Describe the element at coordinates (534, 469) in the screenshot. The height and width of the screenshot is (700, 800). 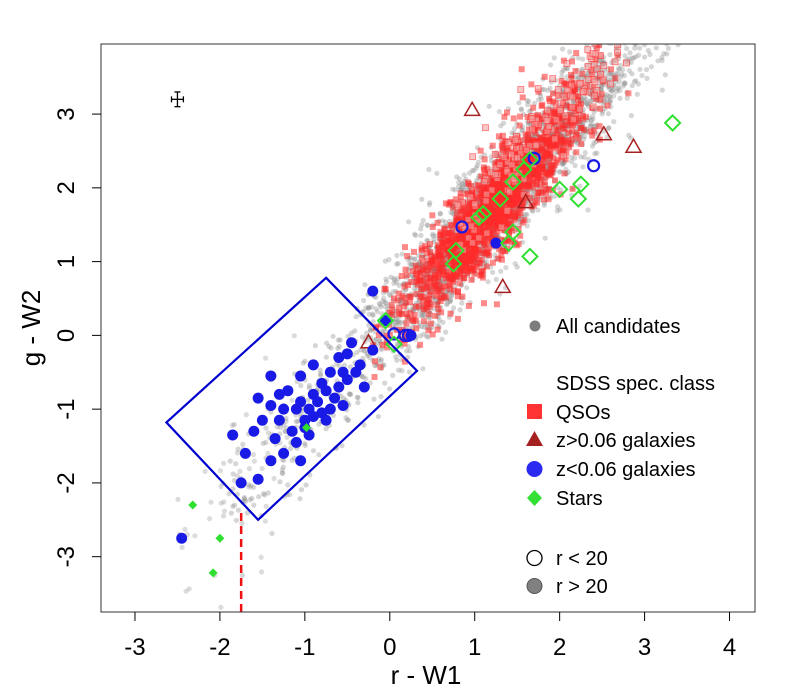
I see `legend-gal-low-marker` at that location.